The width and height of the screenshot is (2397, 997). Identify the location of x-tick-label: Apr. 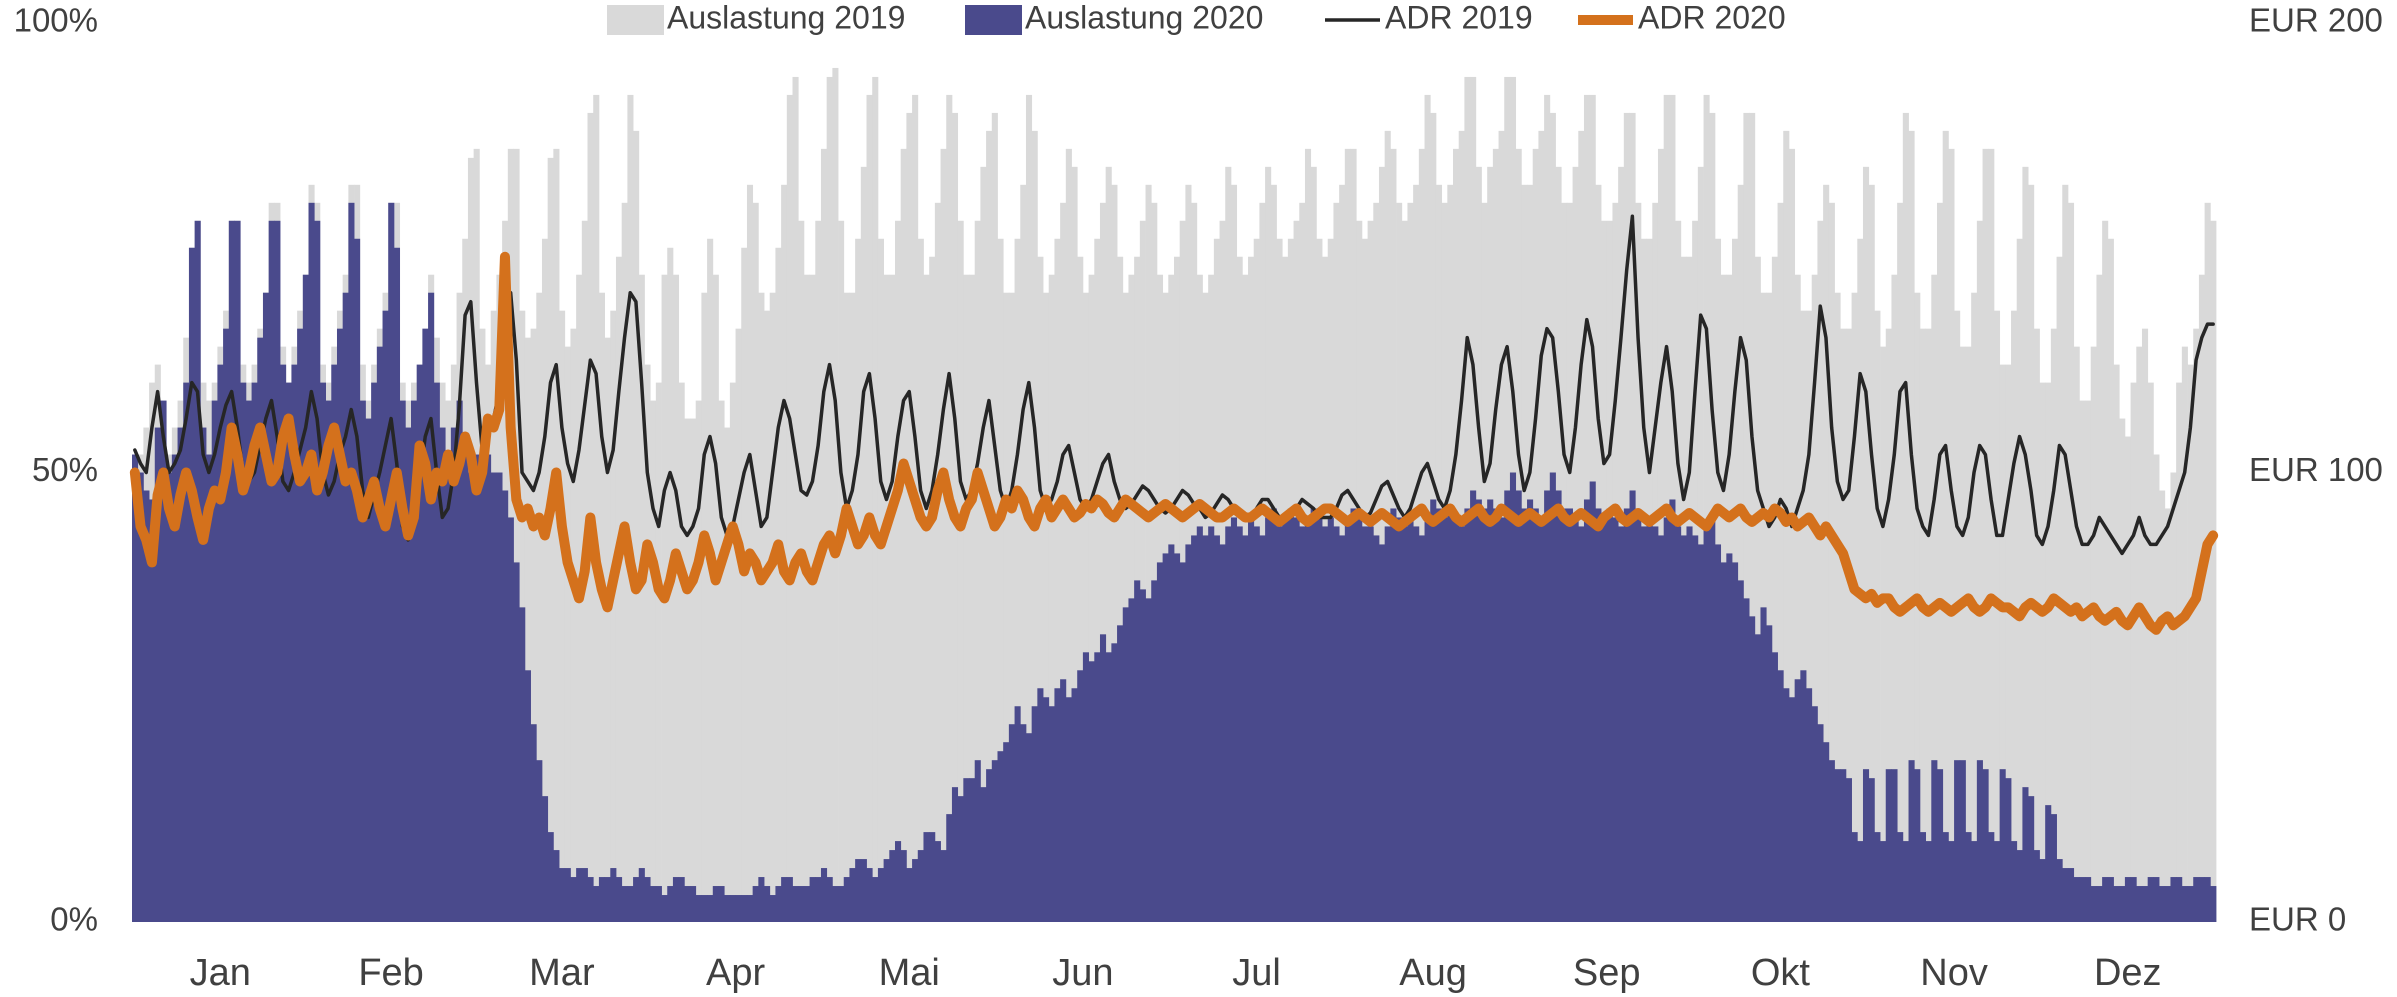
(735, 973).